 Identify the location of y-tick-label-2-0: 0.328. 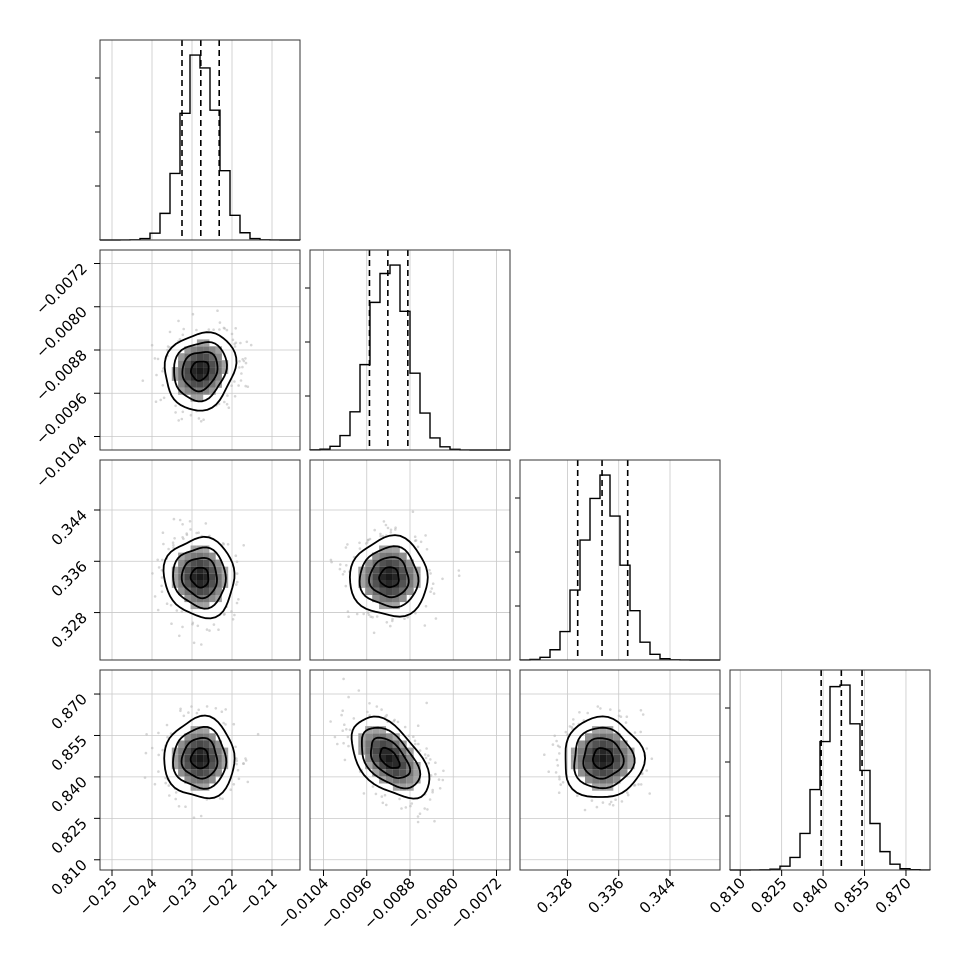
(69, 630).